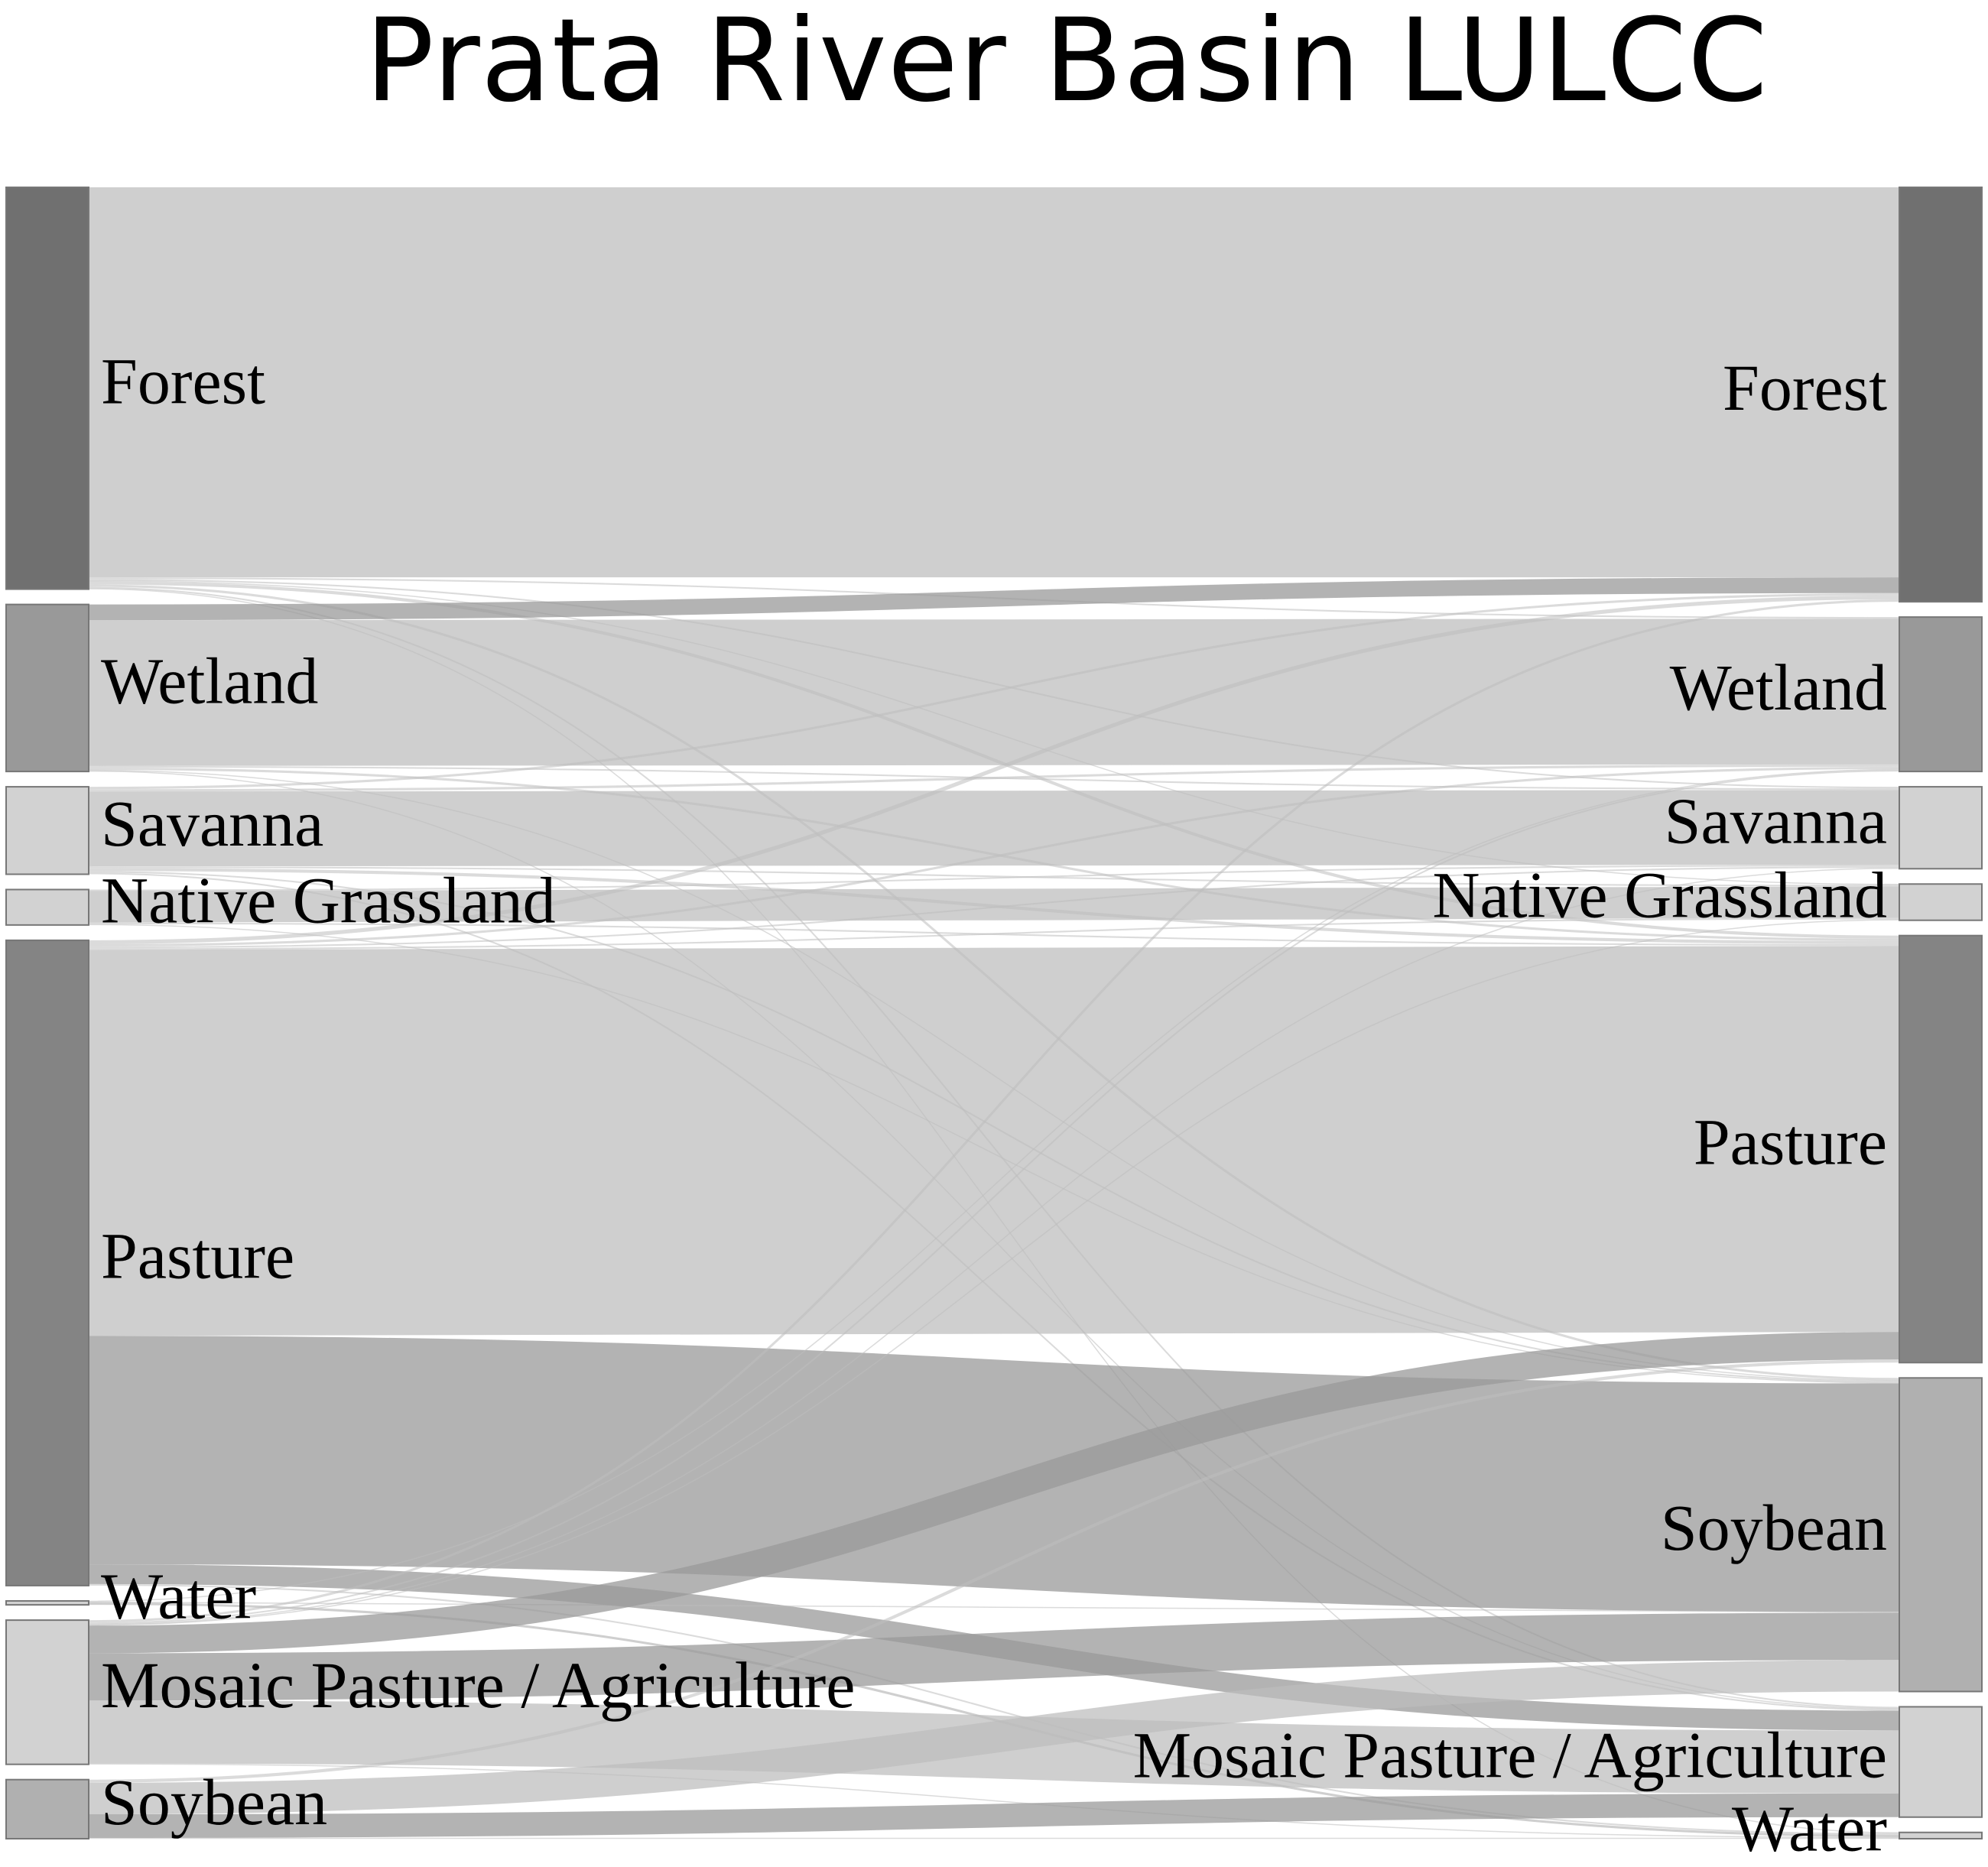  What do you see at coordinates (994, 1474) in the screenshot?
I see `flow-pasture-to-soybean` at bounding box center [994, 1474].